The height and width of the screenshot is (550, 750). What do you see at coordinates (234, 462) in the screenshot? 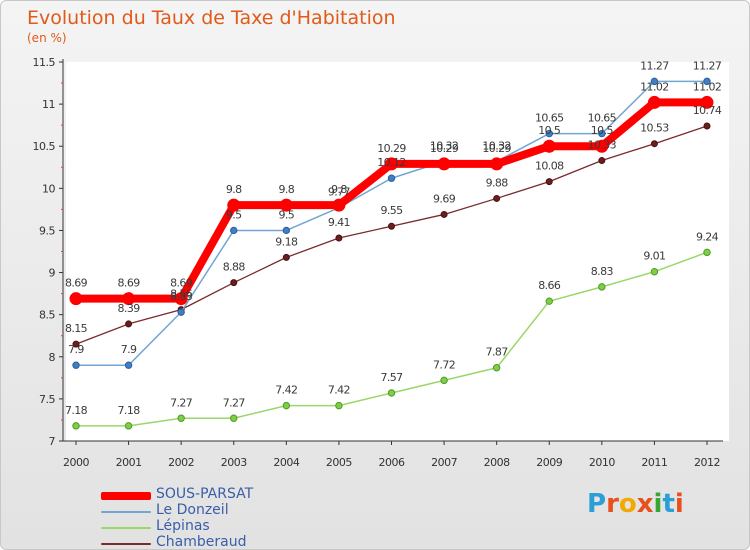
I see `x-tick-label: 2003` at bounding box center [234, 462].